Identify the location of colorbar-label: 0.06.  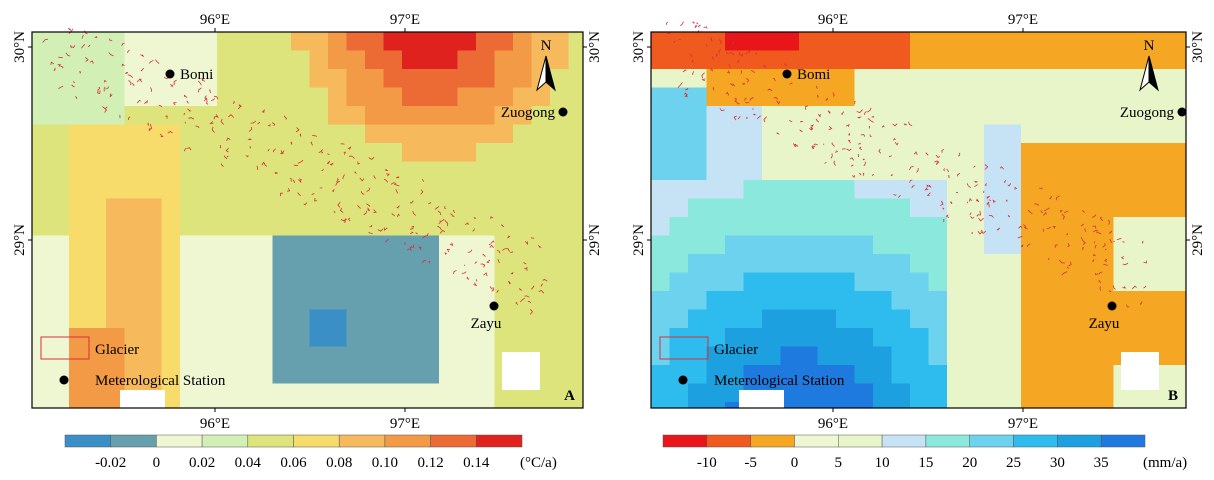
(293, 463).